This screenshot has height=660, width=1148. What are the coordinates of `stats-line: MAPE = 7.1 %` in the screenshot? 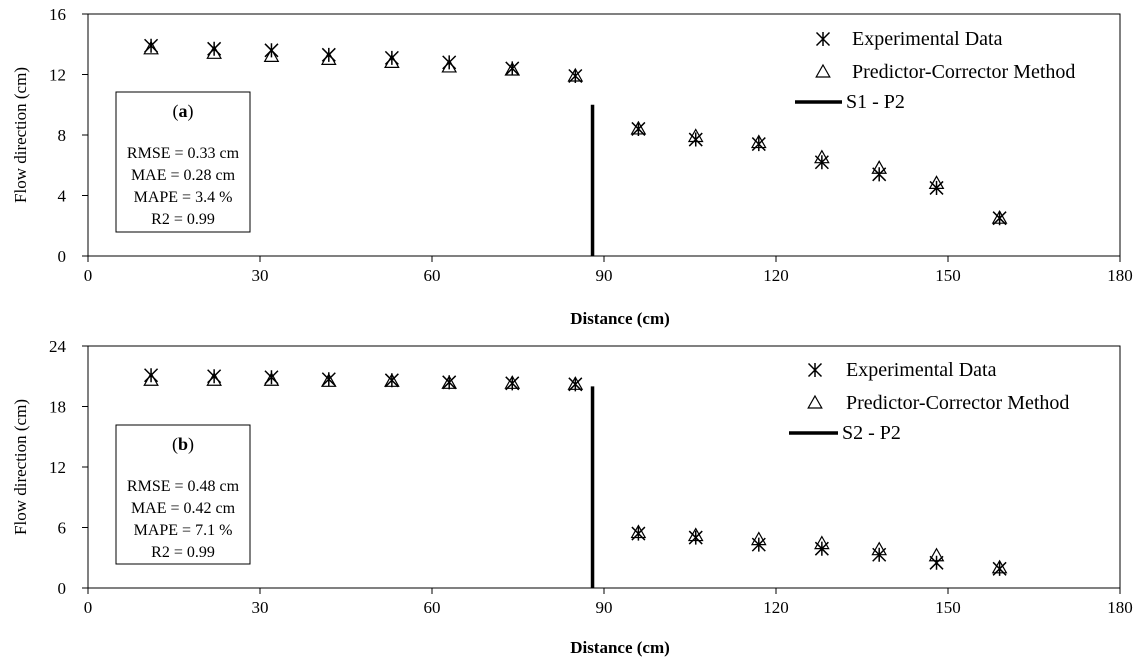 It's located at (183, 530).